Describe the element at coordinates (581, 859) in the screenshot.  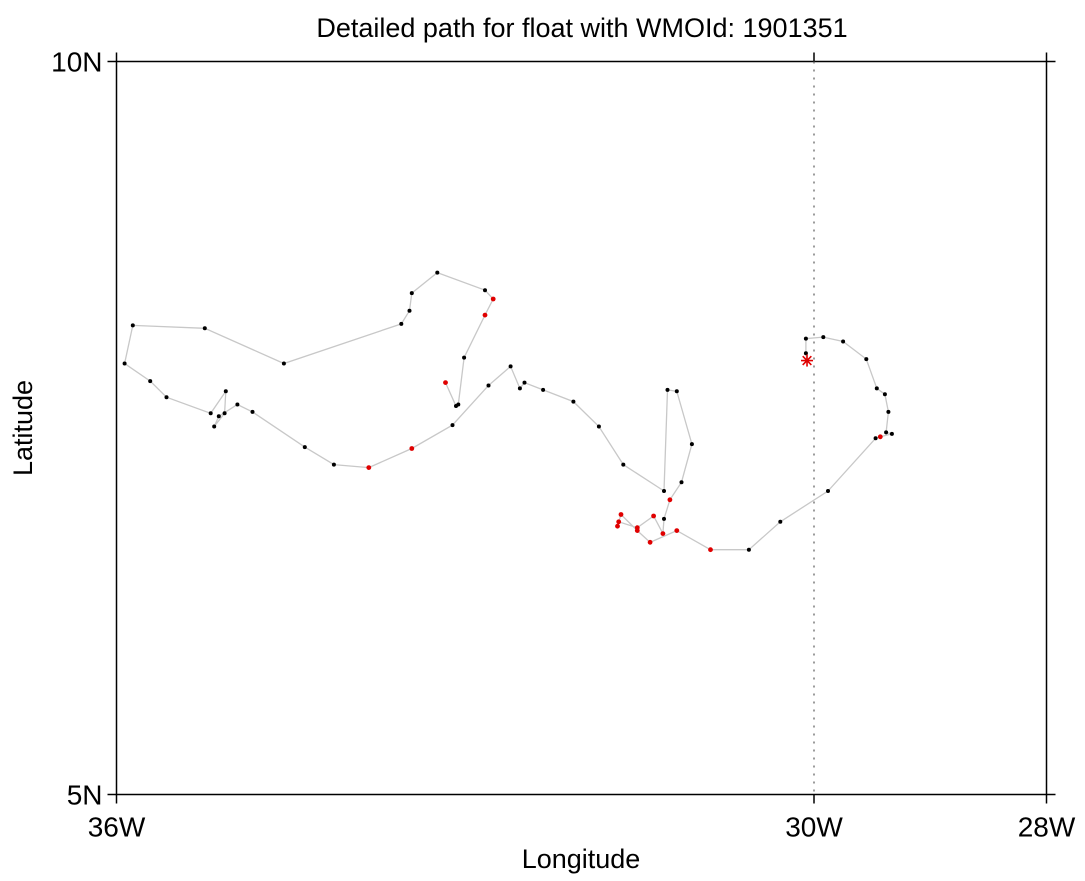
I see `x-axis-label: Longitude` at that location.